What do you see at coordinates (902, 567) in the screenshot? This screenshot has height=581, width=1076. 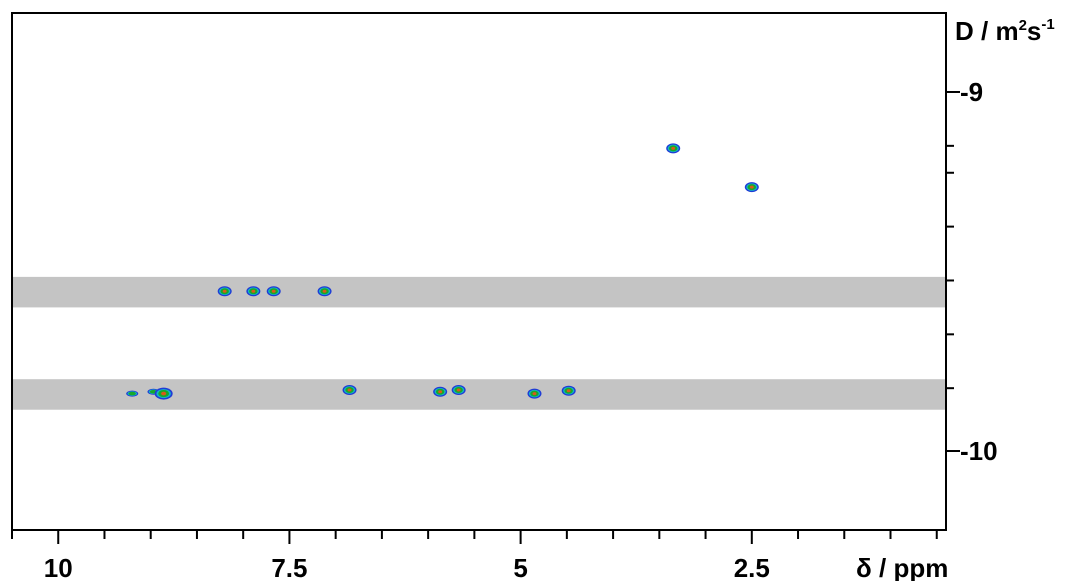 I see `x-axis-label: δ / ppm` at bounding box center [902, 567].